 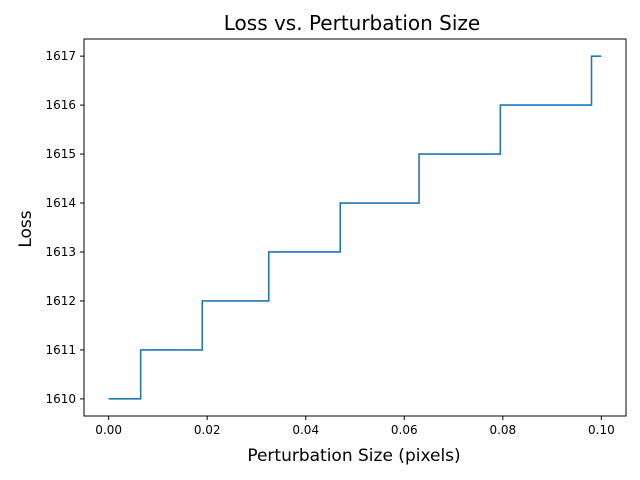 I want to click on y-tick-label: 1612, so click(x=60, y=301).